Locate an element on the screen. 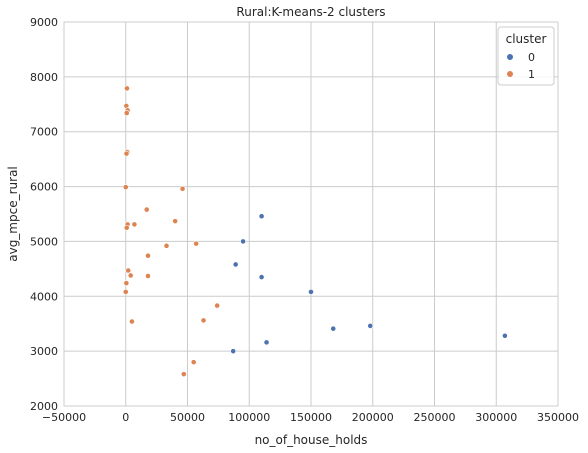 The image size is (588, 453). x-tick-label: 50000 is located at coordinates (187, 417).